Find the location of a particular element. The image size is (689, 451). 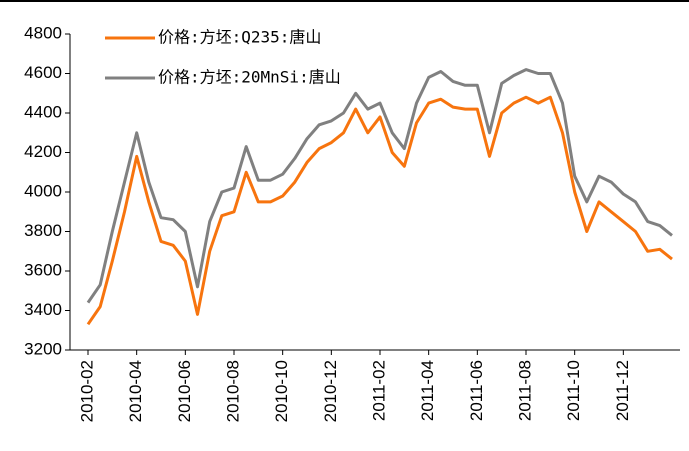

x-tick-label: 2010-02 is located at coordinates (86, 391).